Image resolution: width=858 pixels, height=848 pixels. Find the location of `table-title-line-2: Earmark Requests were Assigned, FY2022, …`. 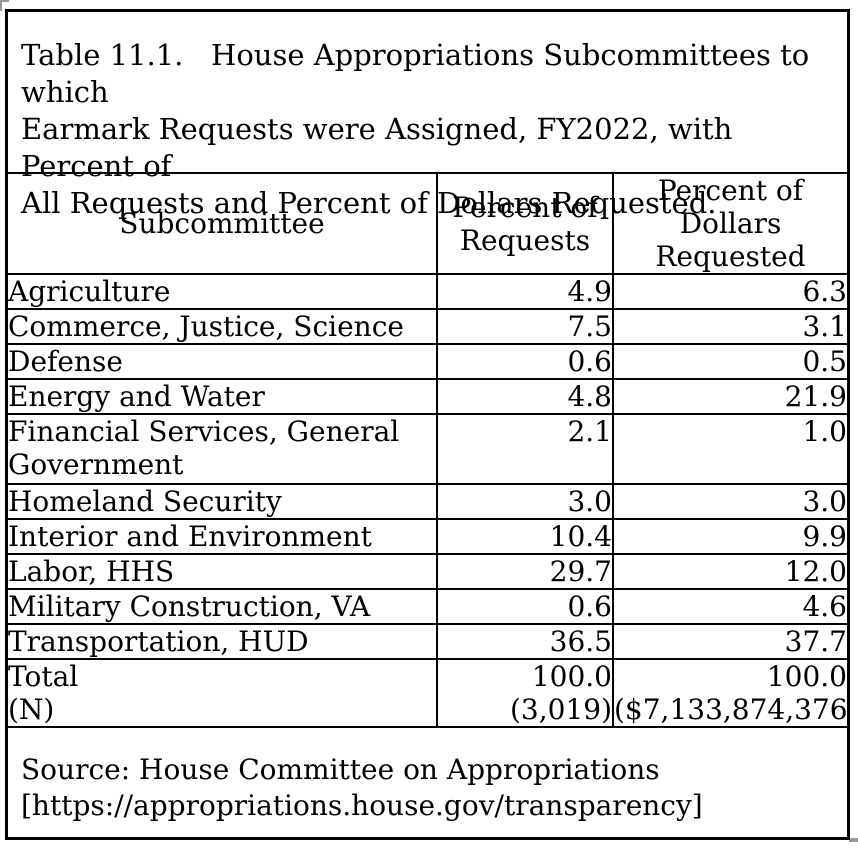

table-title-line-2: Earmark Requests were Assigned, FY2022, … is located at coordinates (377, 147).